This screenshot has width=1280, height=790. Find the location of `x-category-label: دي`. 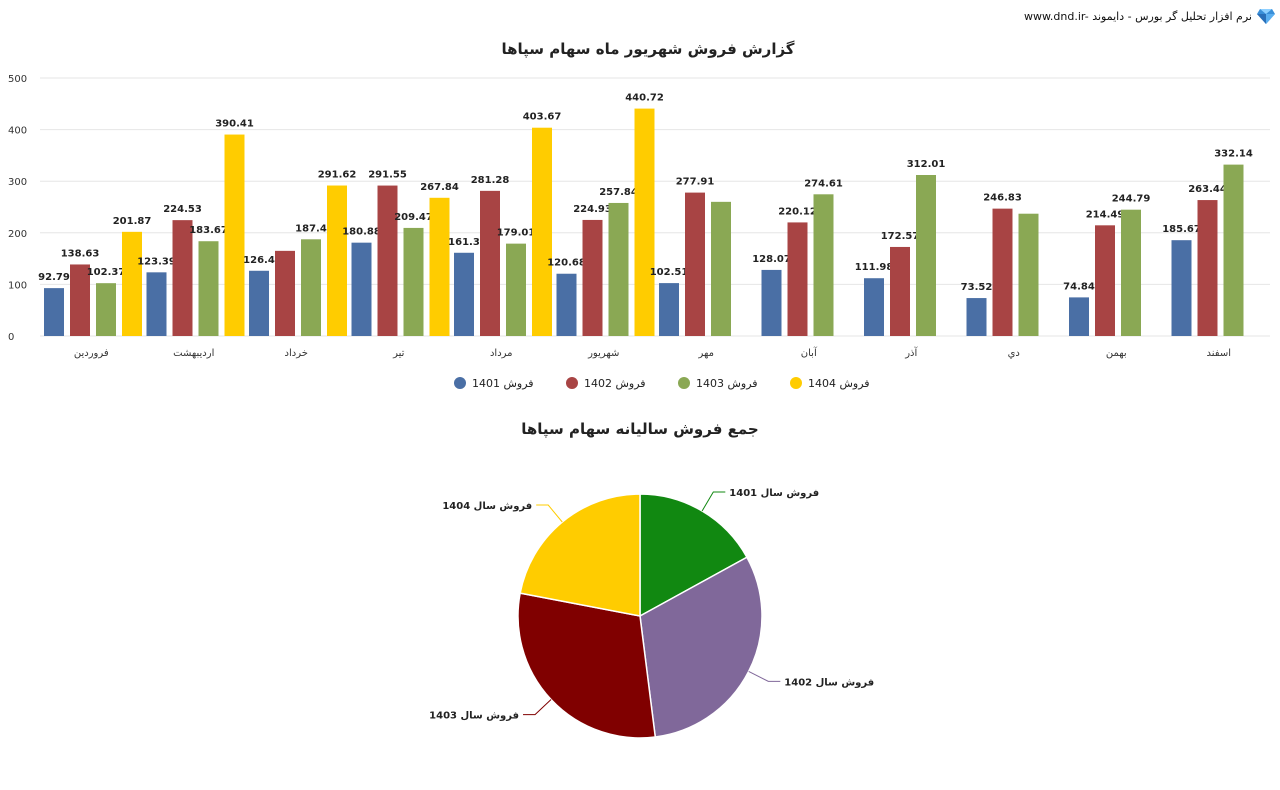

x-category-label: دي is located at coordinates (1014, 353).